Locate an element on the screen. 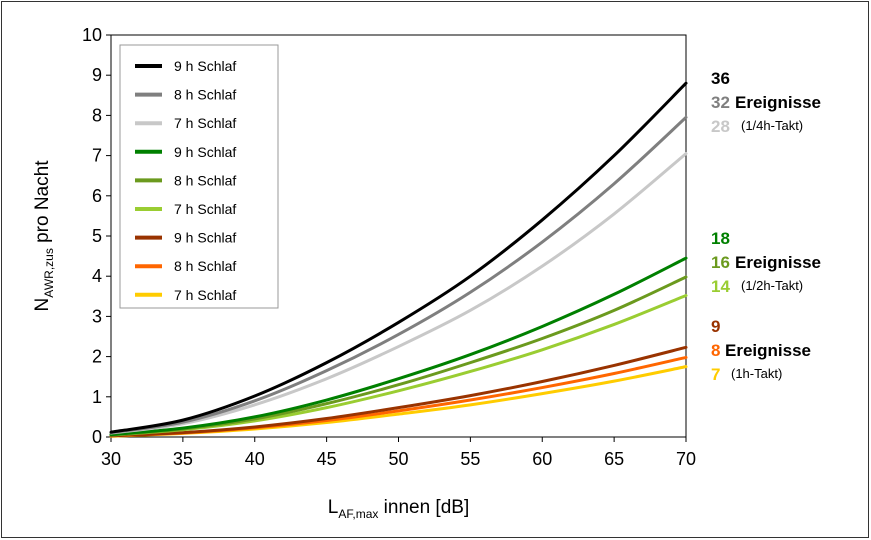 The height and width of the screenshot is (540, 871). y-tick-label: 6 is located at coordinates (97, 196).